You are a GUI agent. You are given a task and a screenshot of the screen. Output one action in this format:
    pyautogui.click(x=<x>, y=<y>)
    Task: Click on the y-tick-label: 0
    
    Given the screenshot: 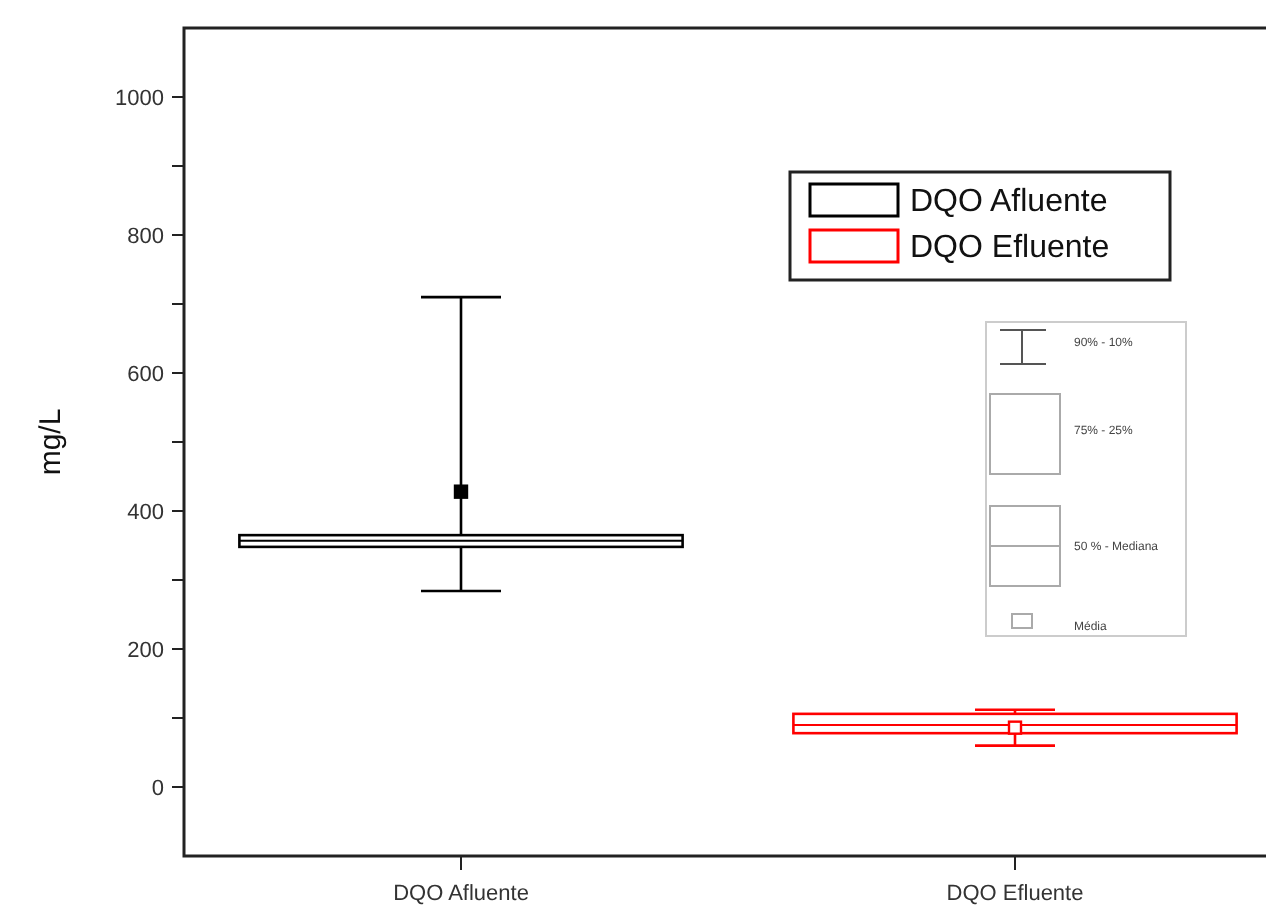 What is the action you would take?
    pyautogui.click(x=157, y=788)
    